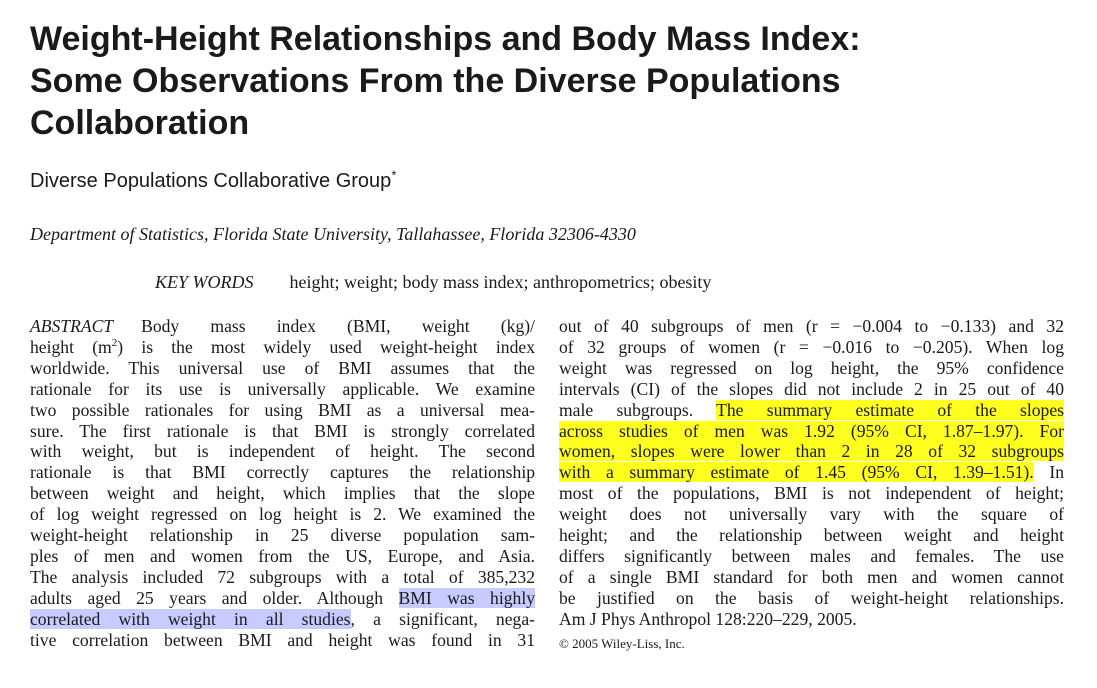 This screenshot has width=1097, height=688. I want to click on highlight-yellow: The summary estimate of the slopes, so click(890, 409).